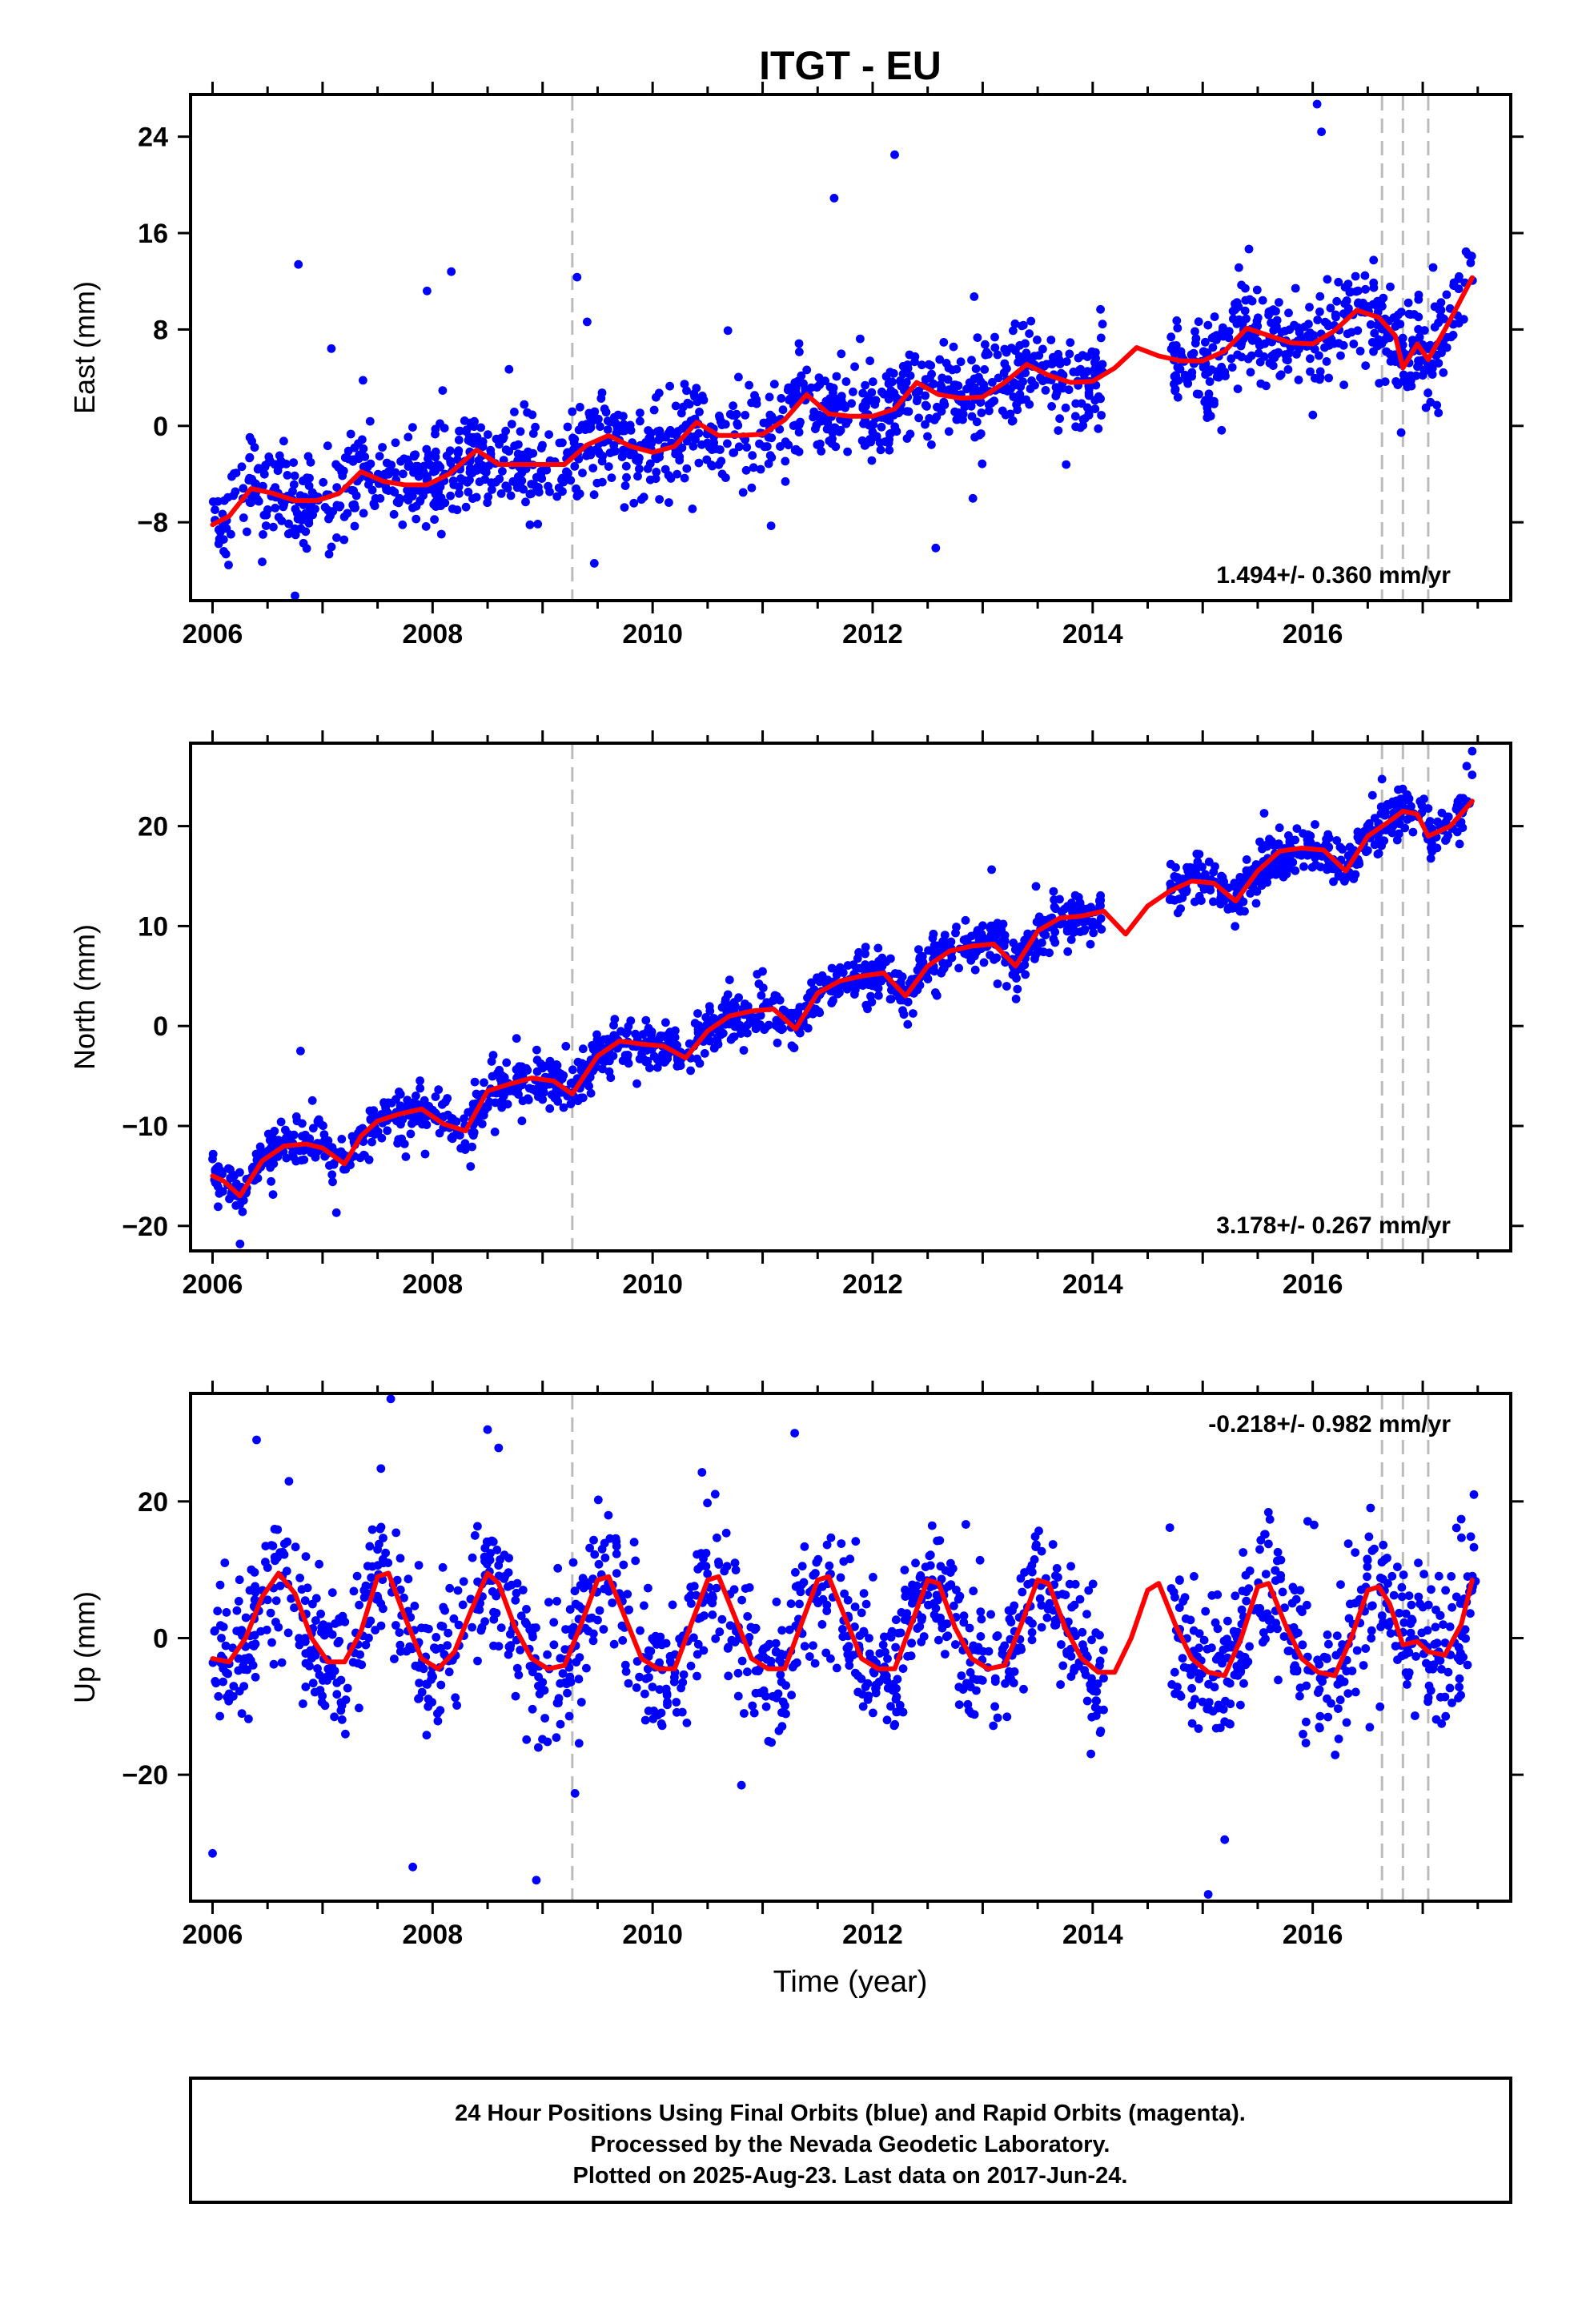 Image resolution: width=1582 pixels, height=2324 pixels. Describe the element at coordinates (843, 999) in the screenshot. I see `model-line` at that location.